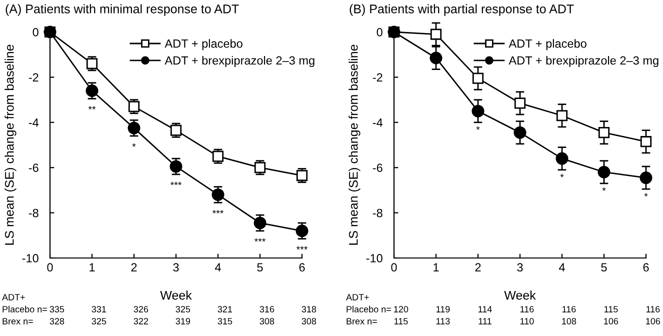 This screenshot has width=663, height=336. Describe the element at coordinates (443, 309) in the screenshot. I see `text: 119` at that location.